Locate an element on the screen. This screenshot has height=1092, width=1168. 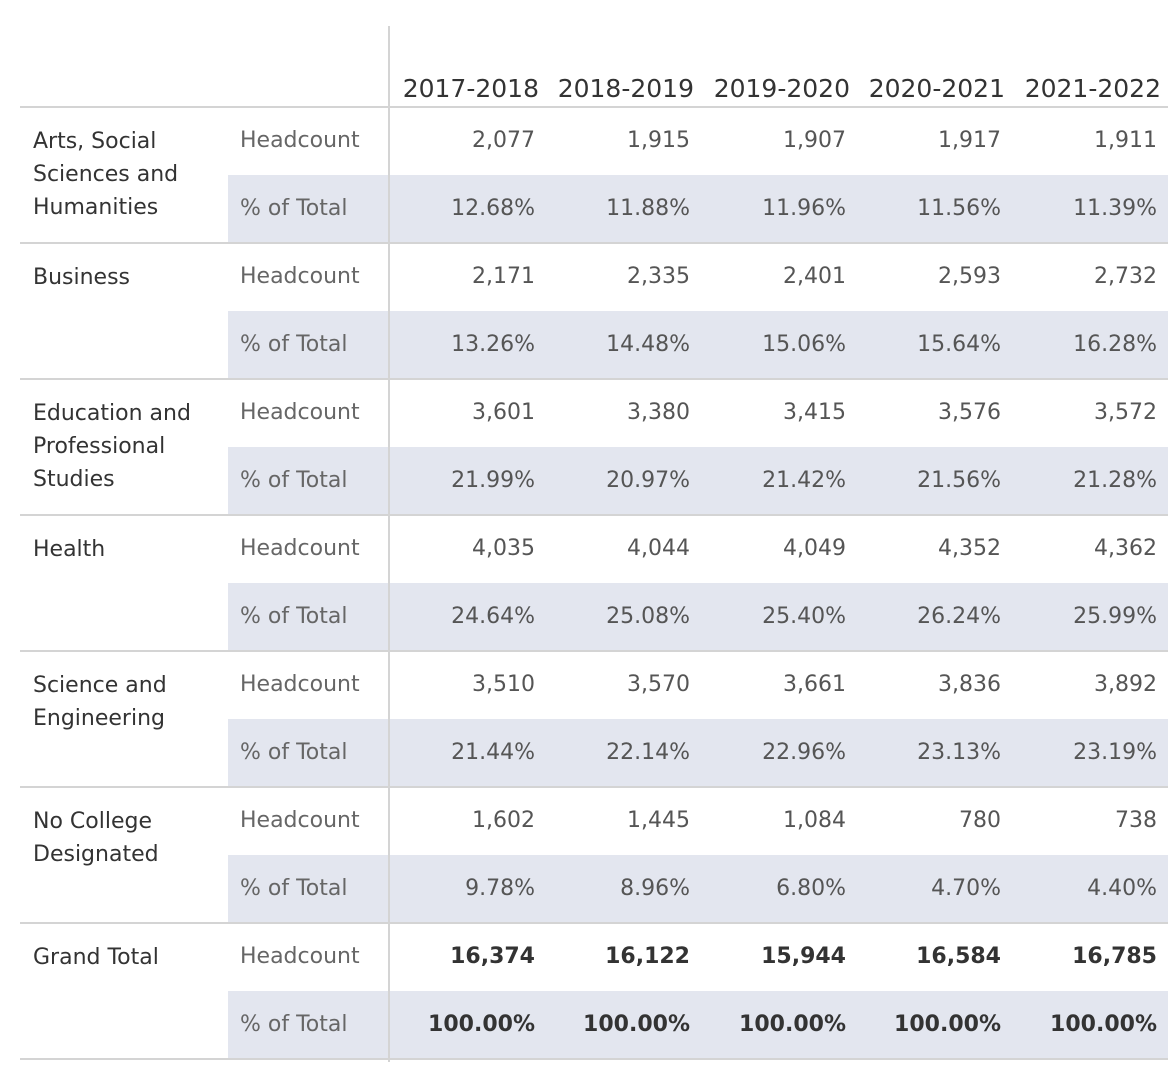
table-cell: 4,049 is located at coordinates (814, 548).